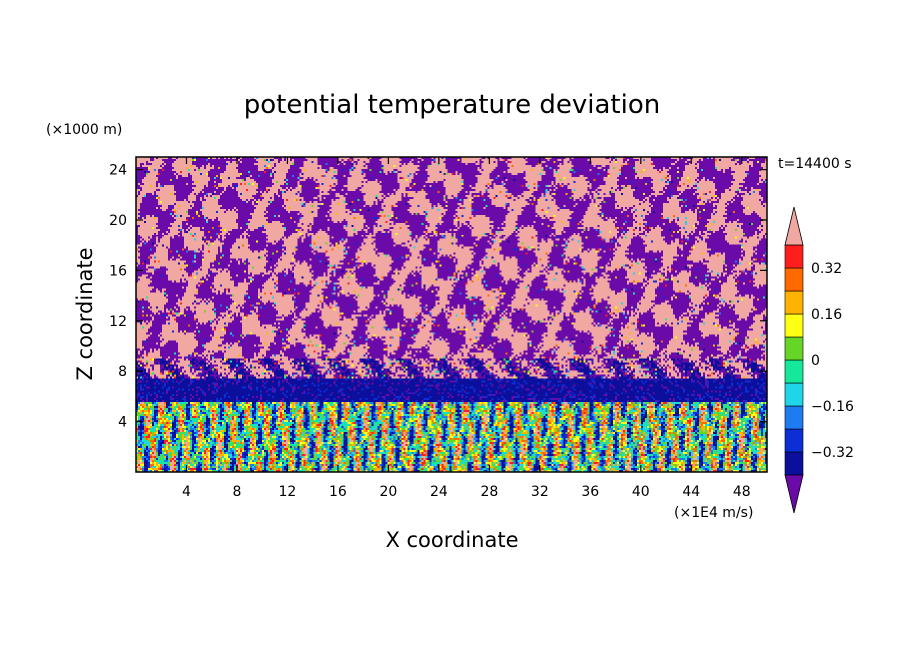 The image size is (904, 654). Describe the element at coordinates (388, 492) in the screenshot. I see `x-tick-label: 20` at that location.